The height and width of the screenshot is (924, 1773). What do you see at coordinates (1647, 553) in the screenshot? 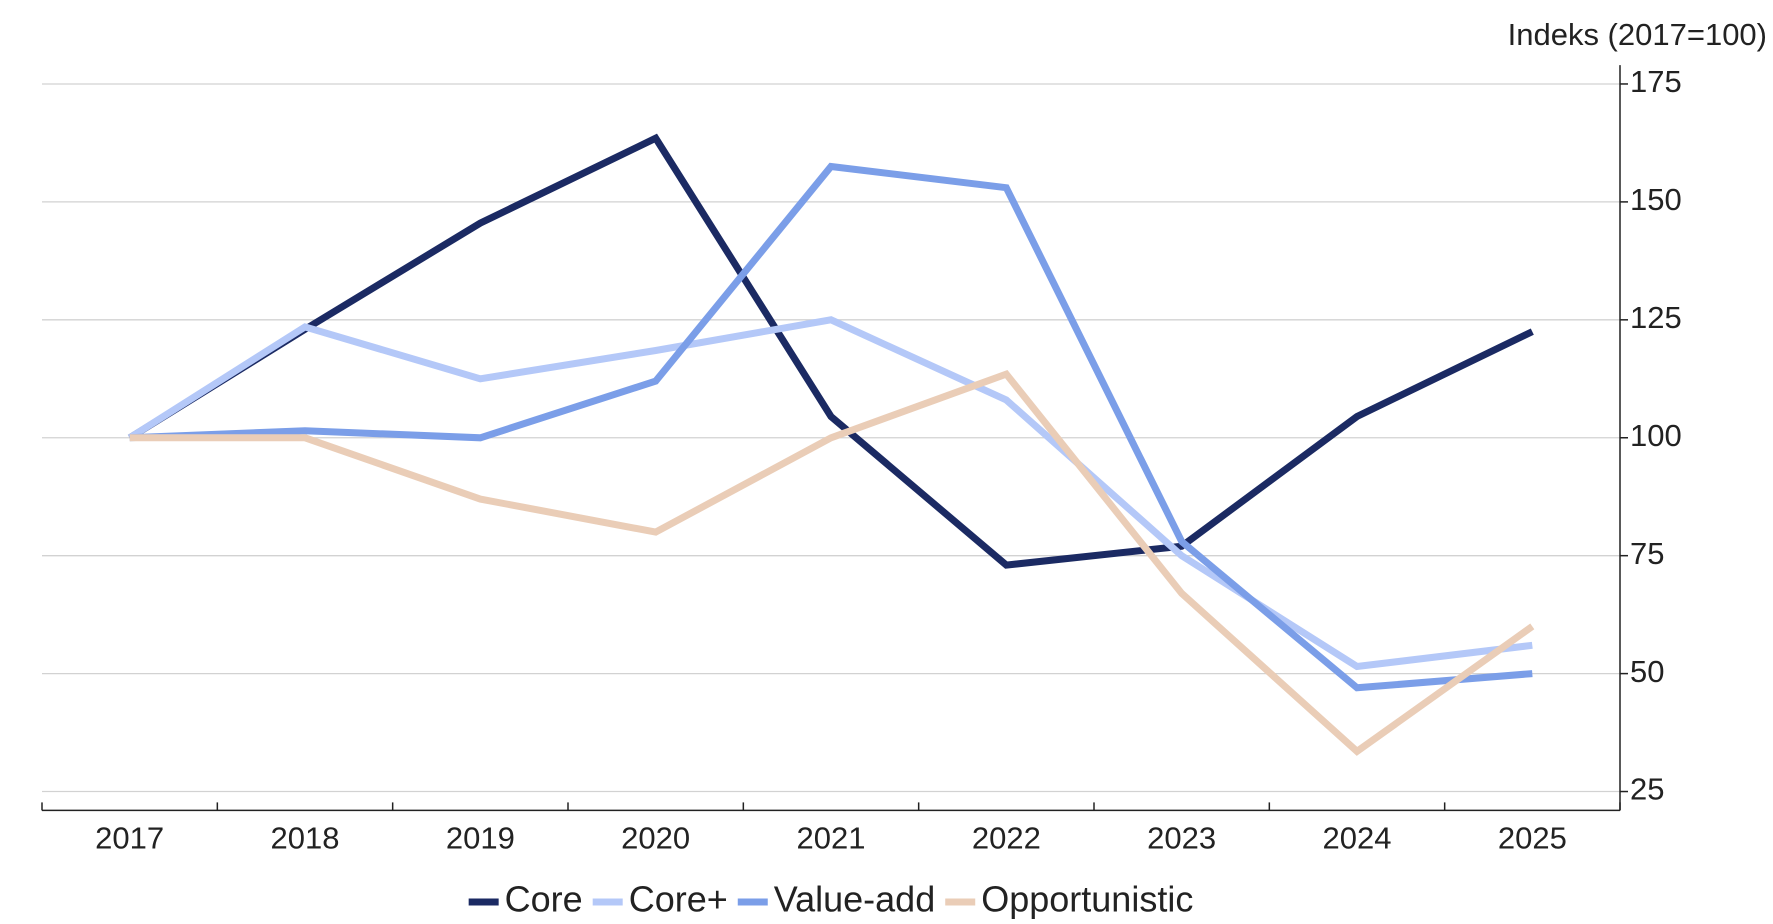
I see `y-tick-label: 75` at bounding box center [1647, 553].